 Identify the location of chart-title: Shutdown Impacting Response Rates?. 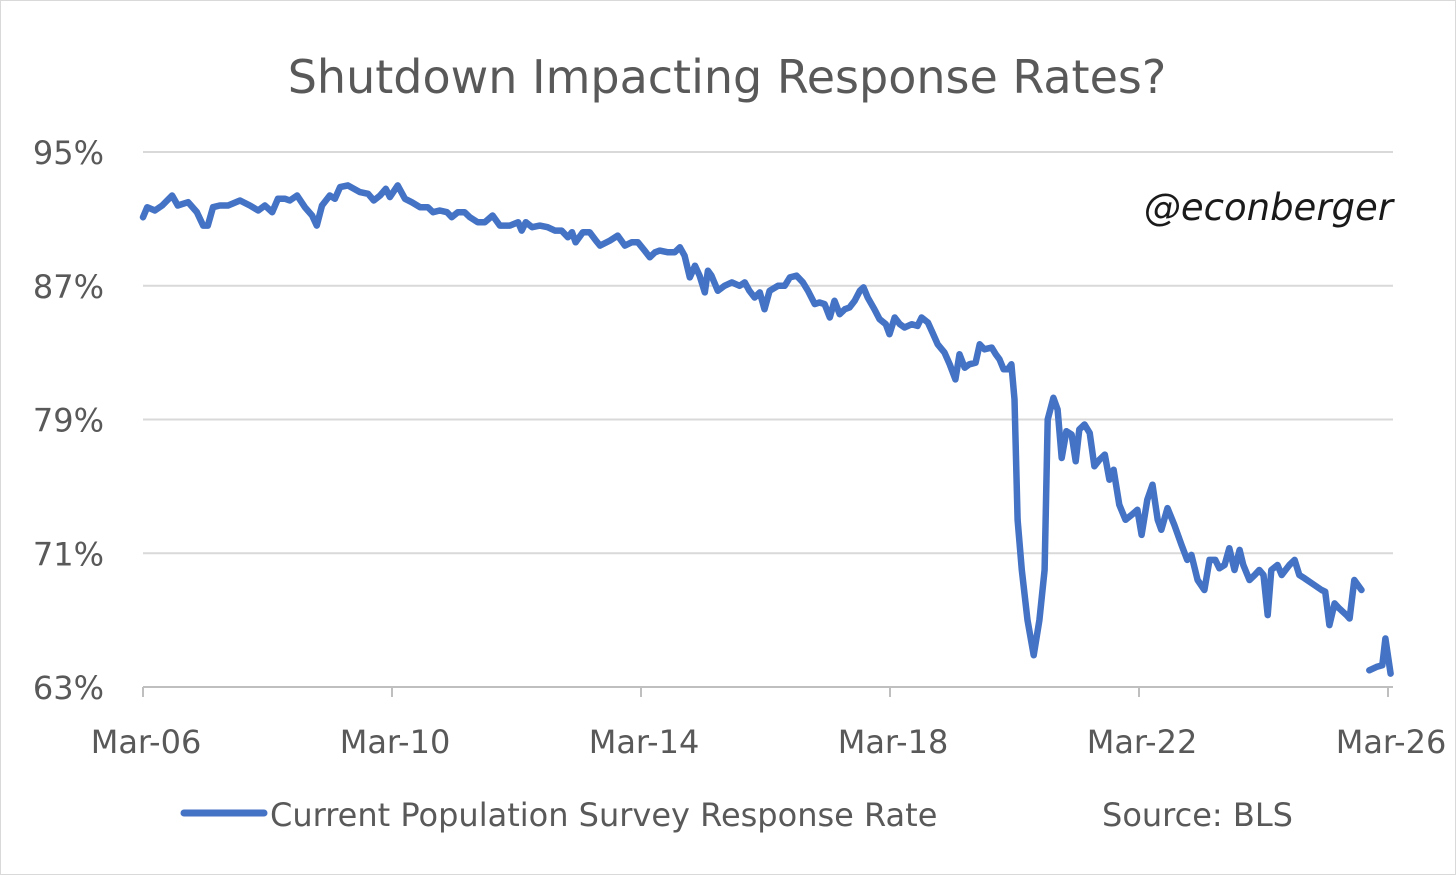
(727, 77).